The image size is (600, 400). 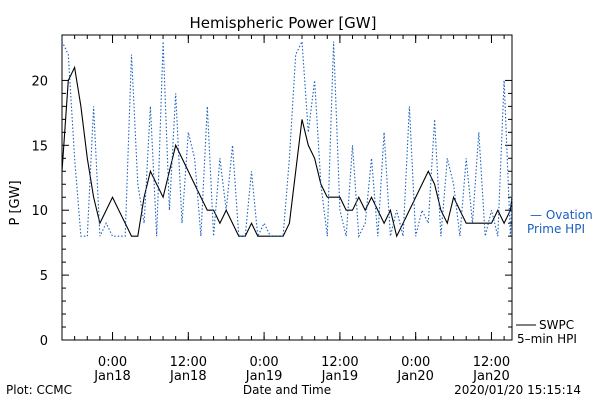 I want to click on legend-swpc-marker: SWPC, so click(x=556, y=325).